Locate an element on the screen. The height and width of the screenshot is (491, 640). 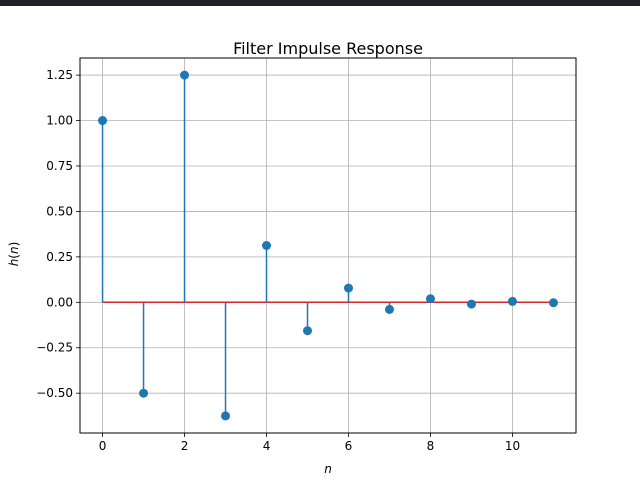
x-tick-label: 4 is located at coordinates (267, 446).